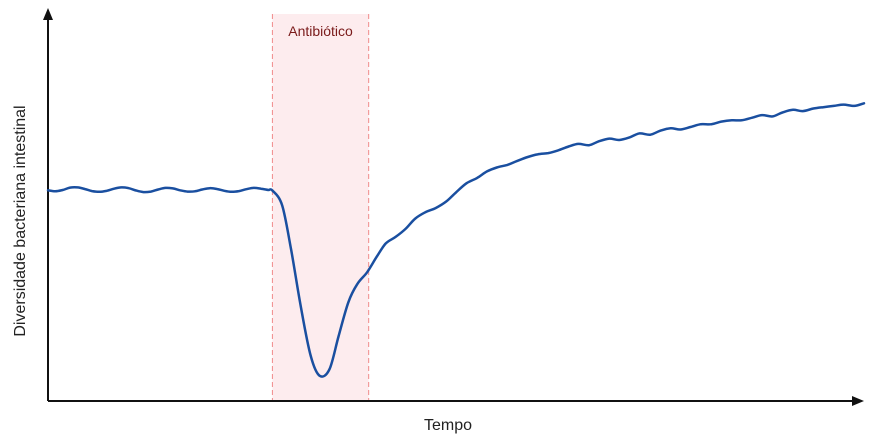  Describe the element at coordinates (20, 220) in the screenshot. I see `y-axis-label: Diversidade bacteriana intestinal` at that location.